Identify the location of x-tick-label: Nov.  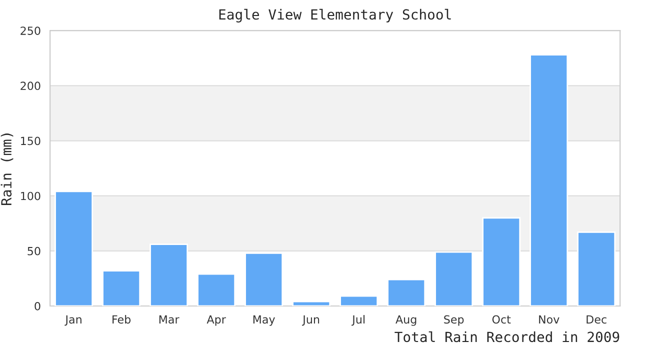
(549, 319).